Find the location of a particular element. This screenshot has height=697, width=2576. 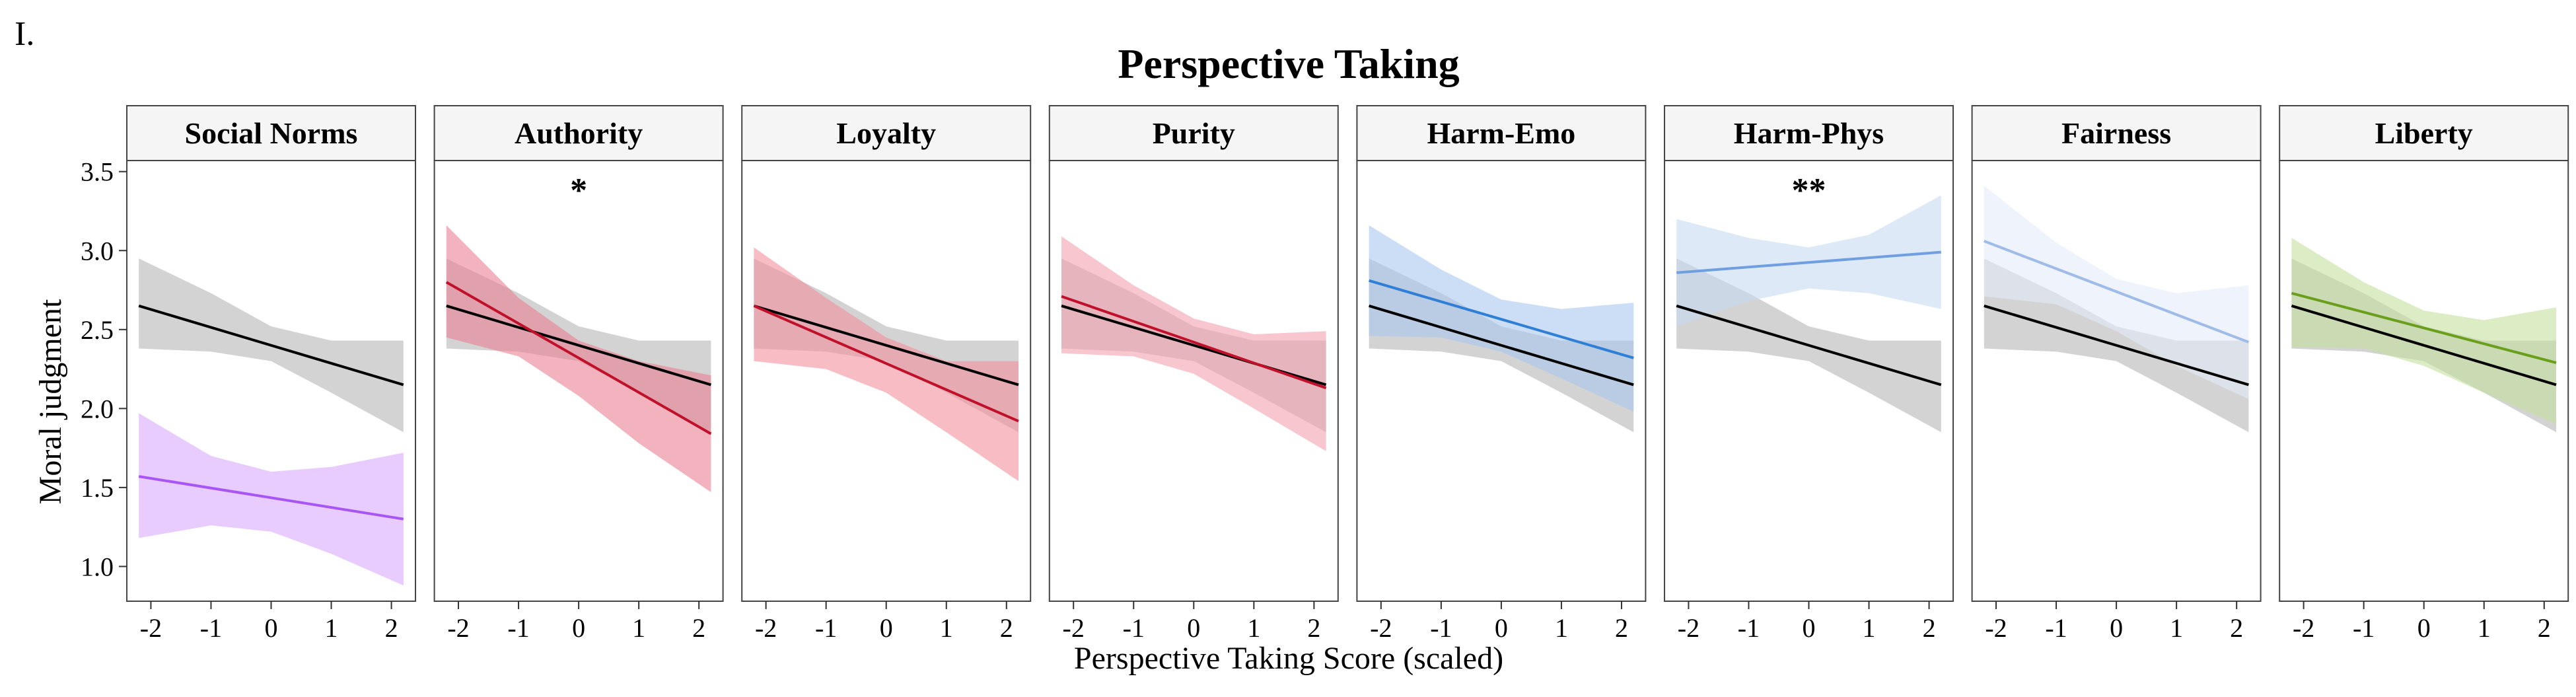

significance-annotation: * is located at coordinates (579, 191).